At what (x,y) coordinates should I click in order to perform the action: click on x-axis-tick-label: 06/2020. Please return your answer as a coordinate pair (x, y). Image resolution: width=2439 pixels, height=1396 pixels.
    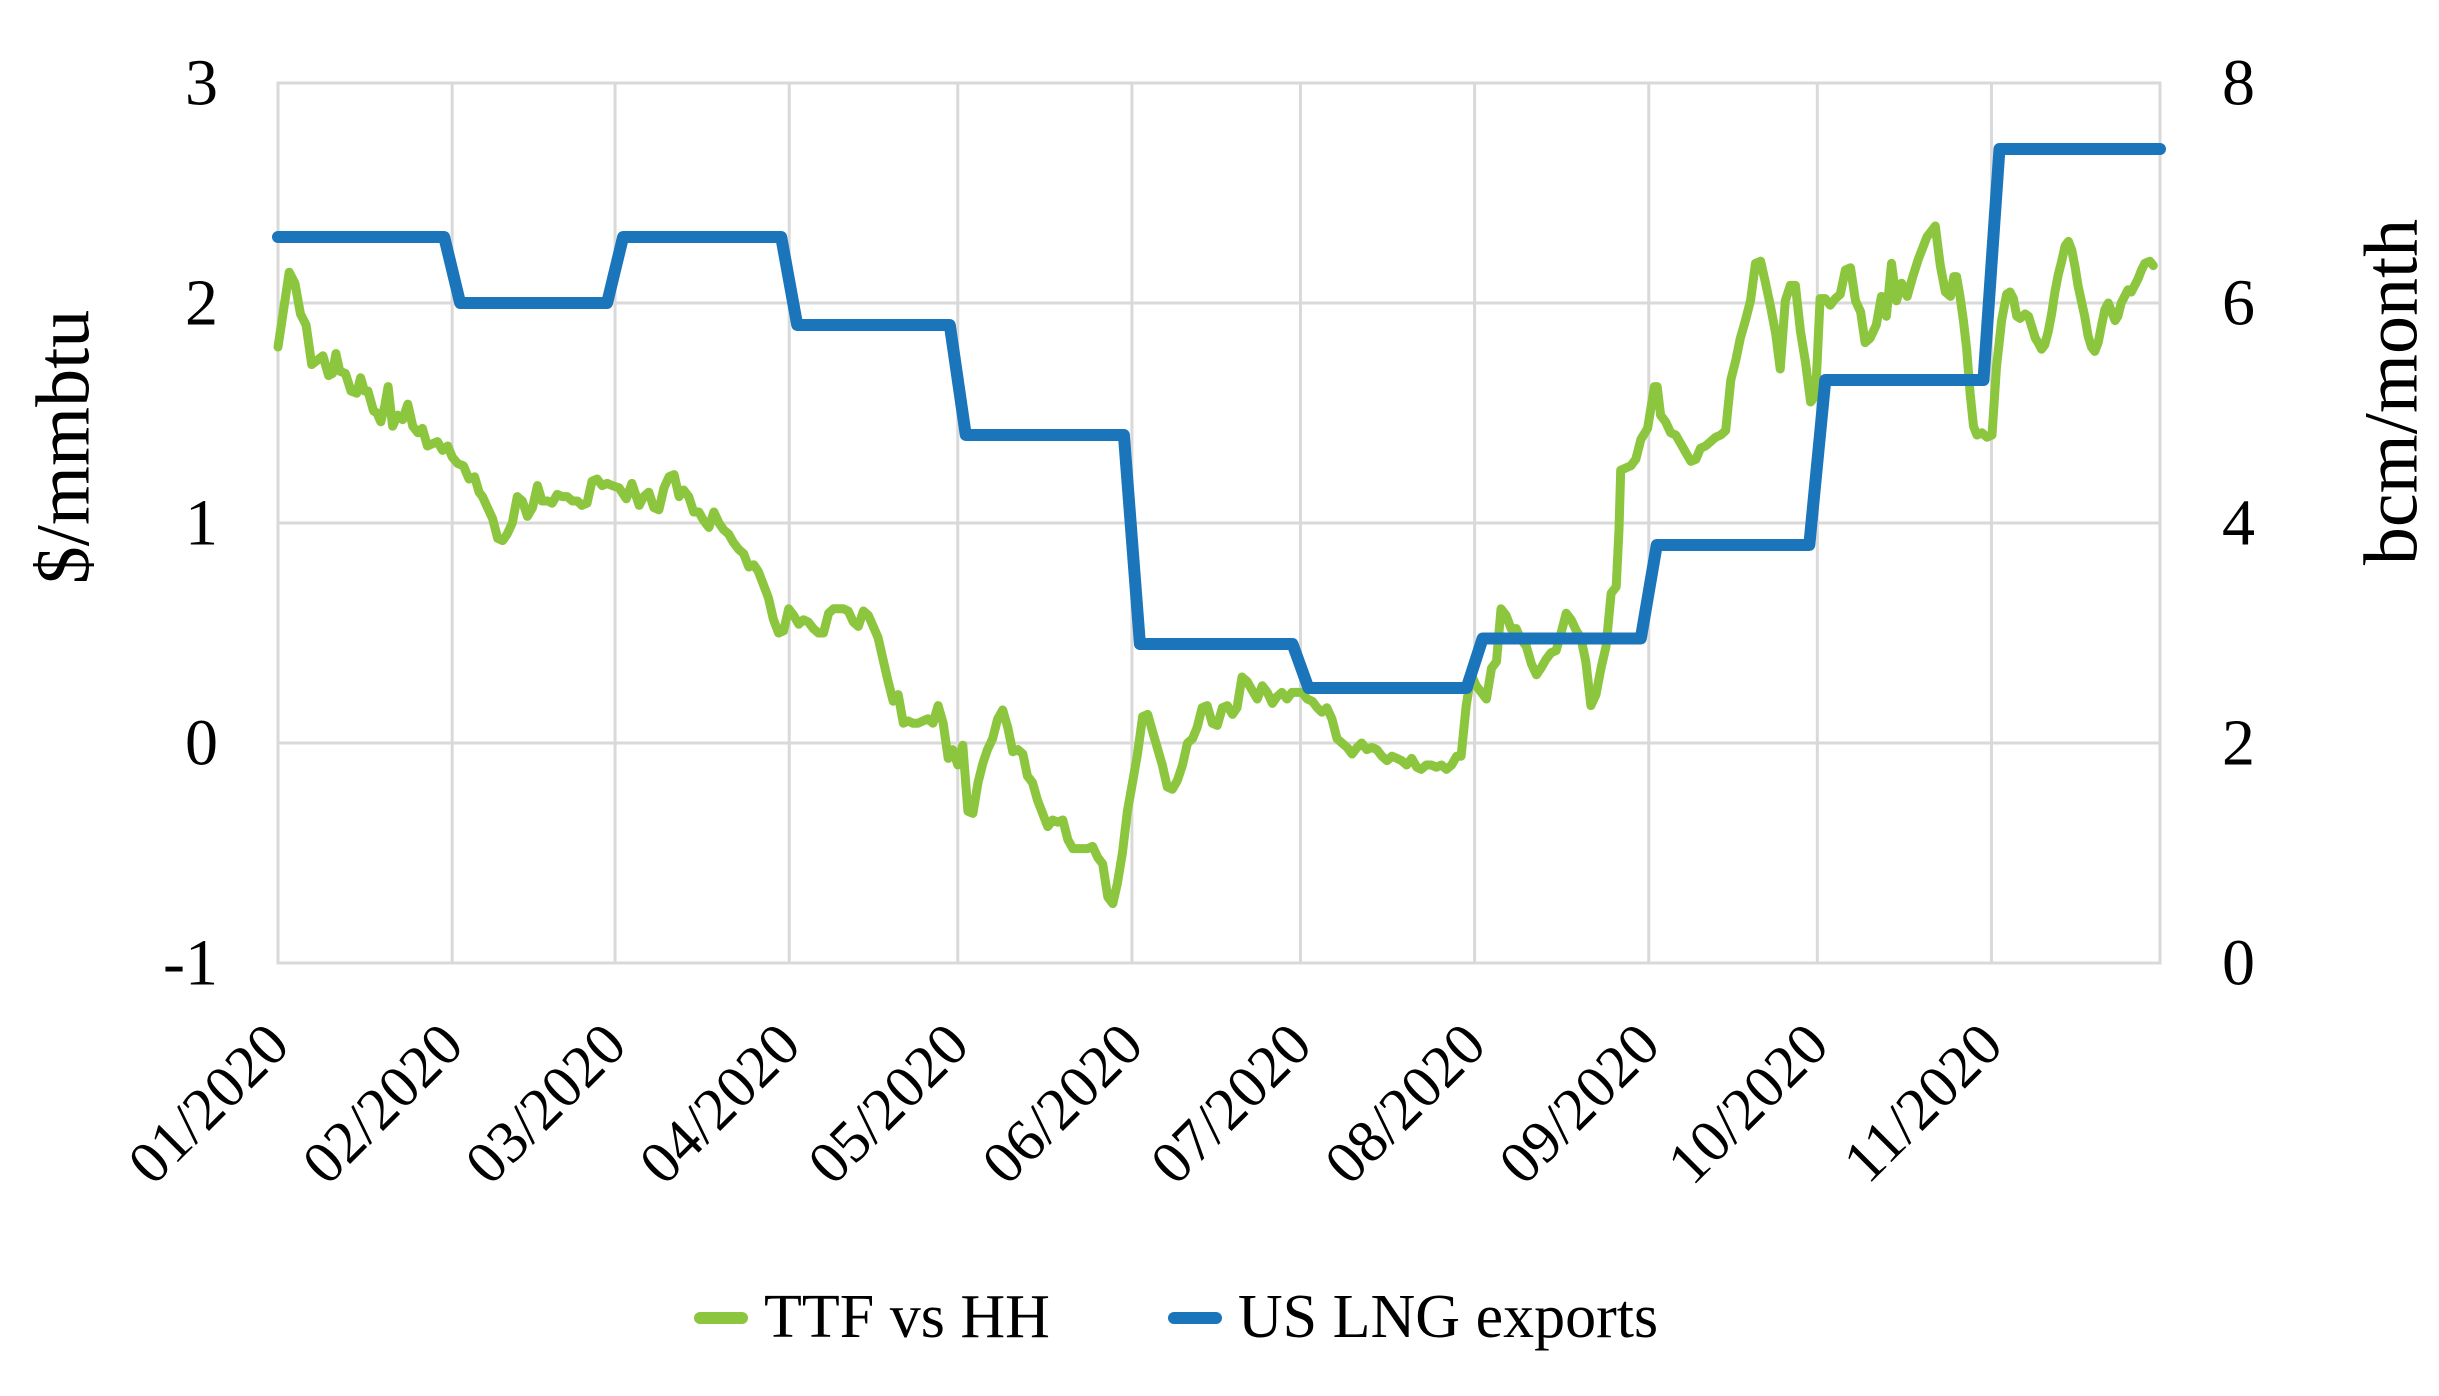
    Looking at the image, I should click on (1062, 1104).